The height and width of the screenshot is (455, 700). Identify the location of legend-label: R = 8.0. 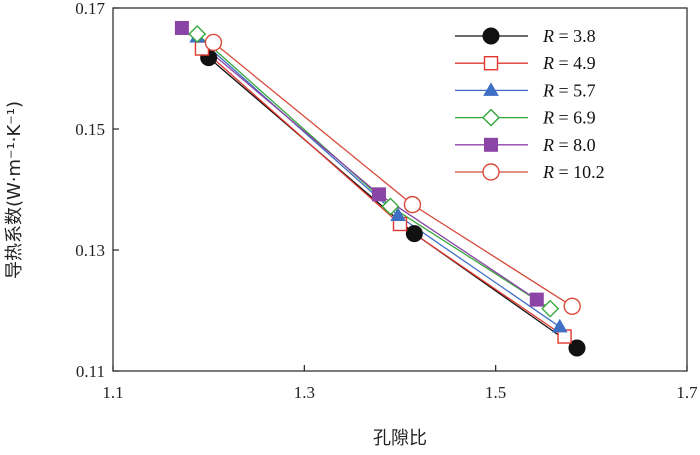
(569, 145).